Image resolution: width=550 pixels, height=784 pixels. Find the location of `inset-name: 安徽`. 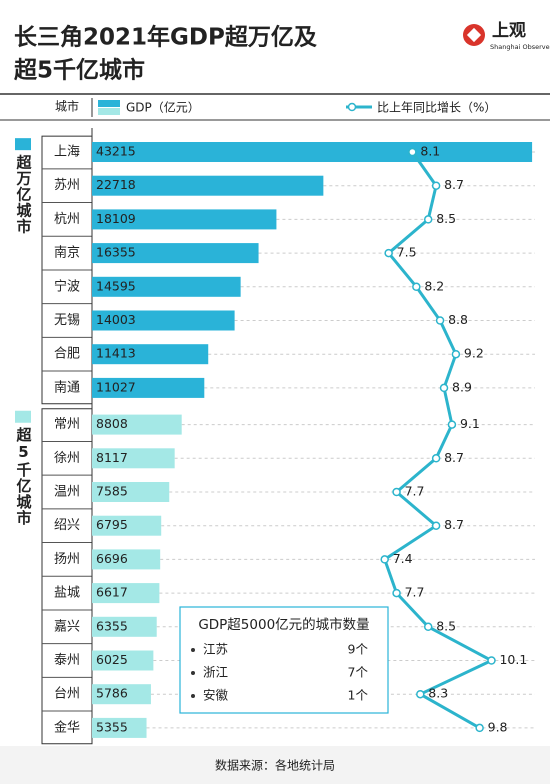

inset-name: 安徽 is located at coordinates (216, 695).